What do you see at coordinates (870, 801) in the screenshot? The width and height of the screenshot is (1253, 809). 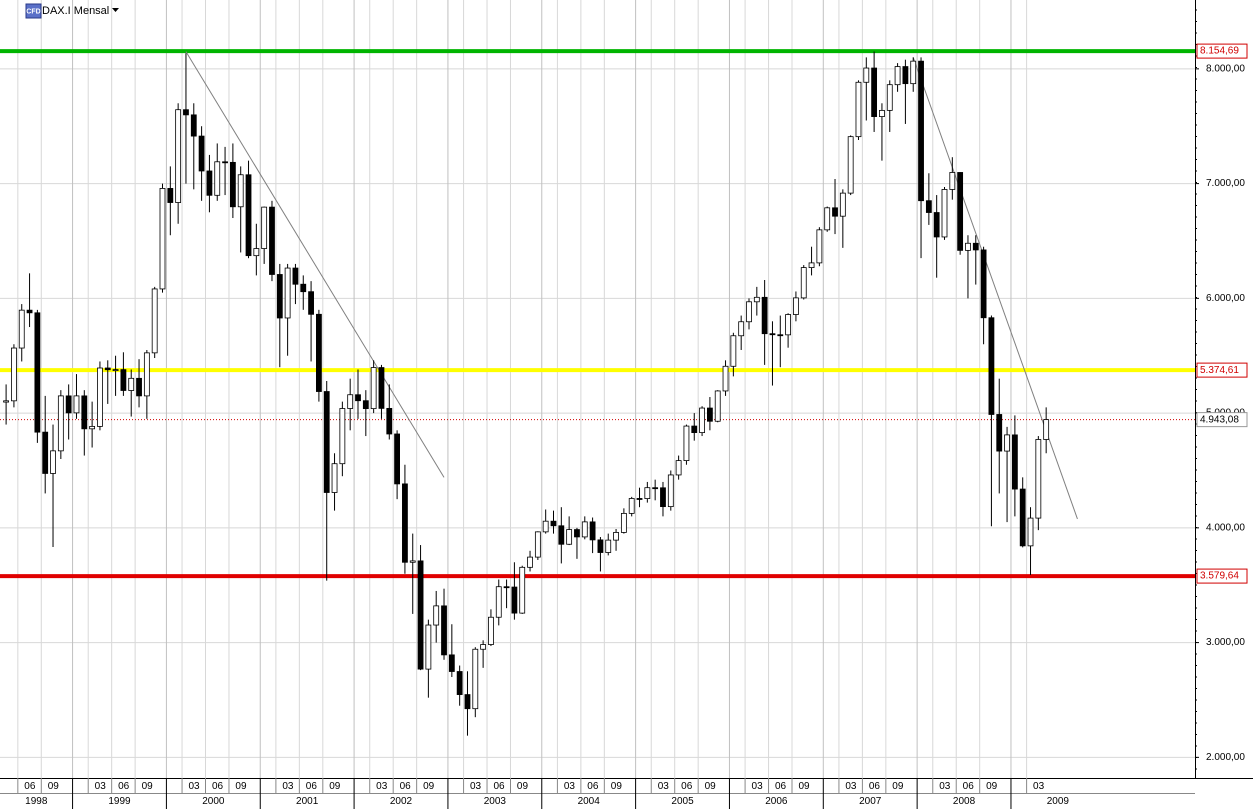 I see `year-label: 2007` at bounding box center [870, 801].